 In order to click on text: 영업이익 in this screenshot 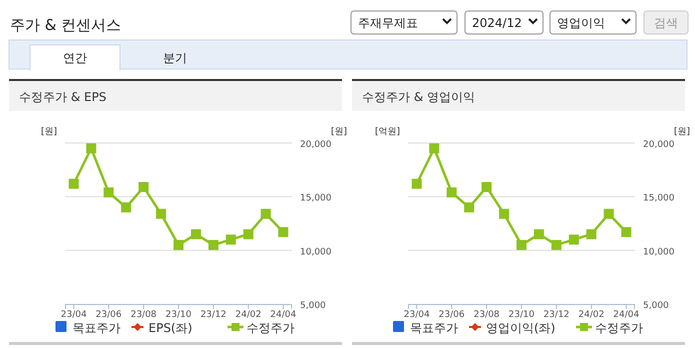, I will do `click(581, 23)`.